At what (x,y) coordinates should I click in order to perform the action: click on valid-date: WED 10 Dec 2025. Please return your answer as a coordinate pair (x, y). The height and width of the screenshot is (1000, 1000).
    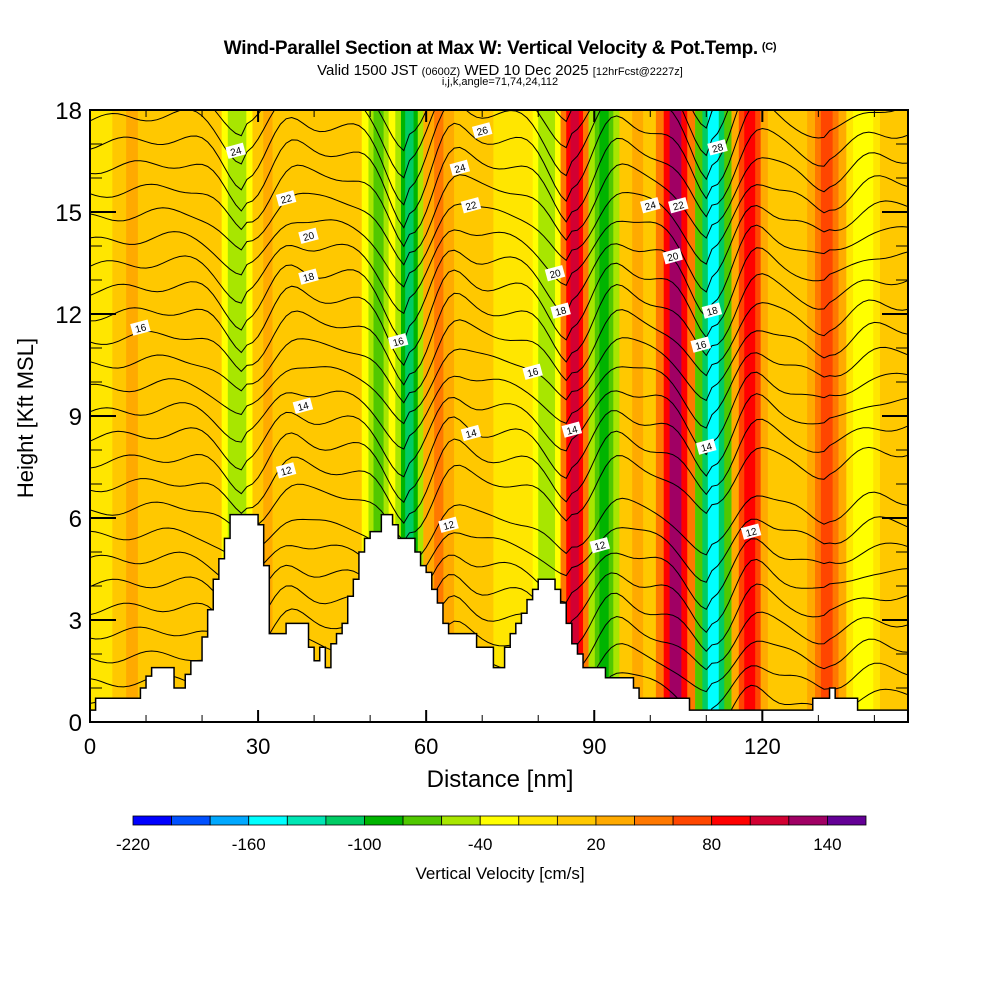
    Looking at the image, I should click on (526, 70).